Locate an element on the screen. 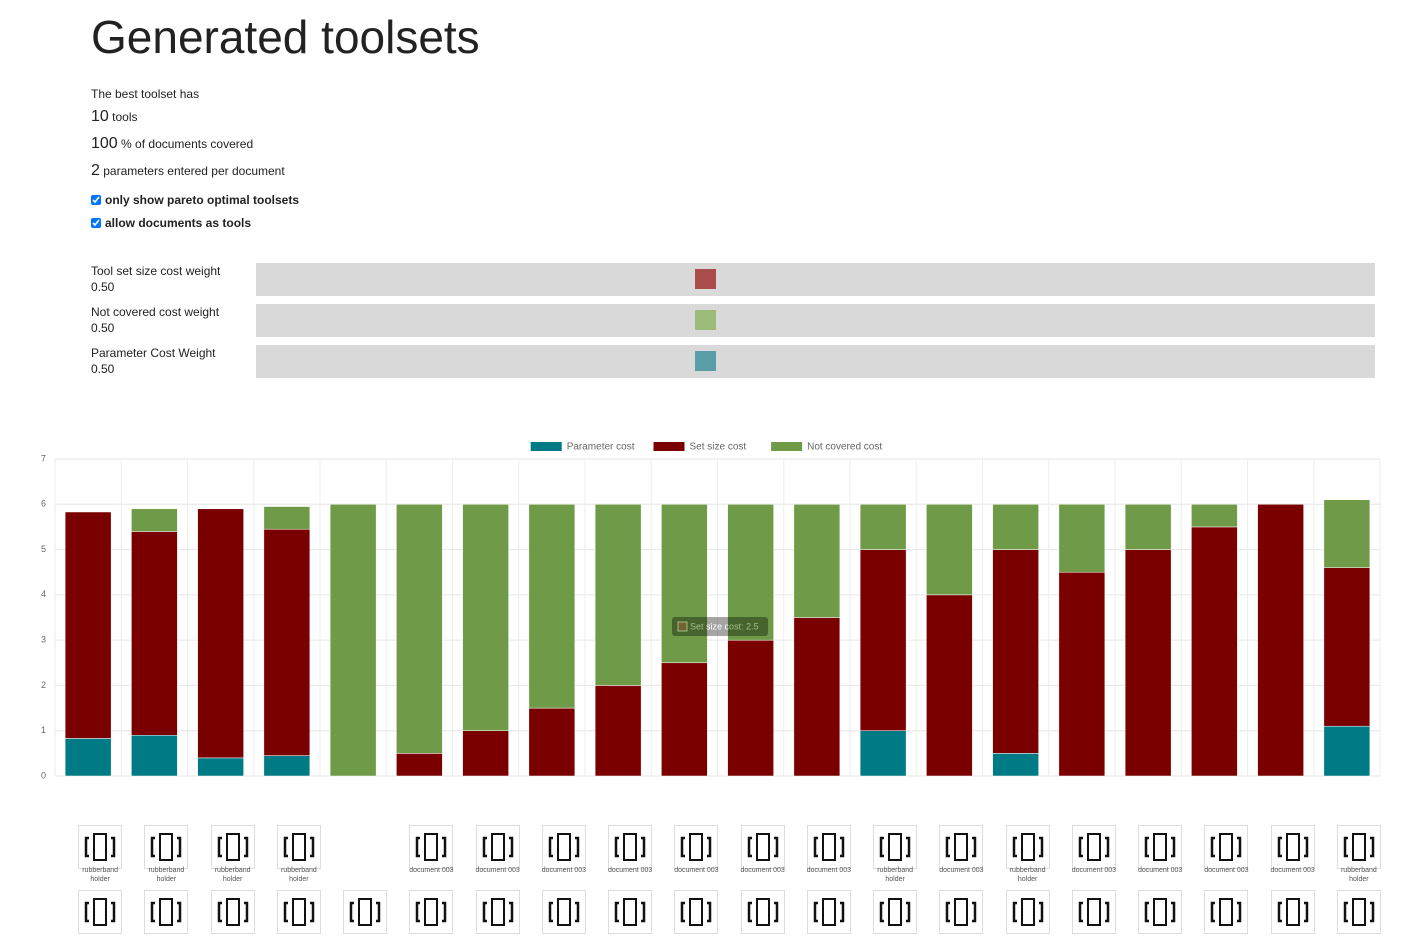 Image resolution: width=1424 pixels, height=938 pixels. summary-line: 2 parameters entered per document is located at coordinates (188, 171).